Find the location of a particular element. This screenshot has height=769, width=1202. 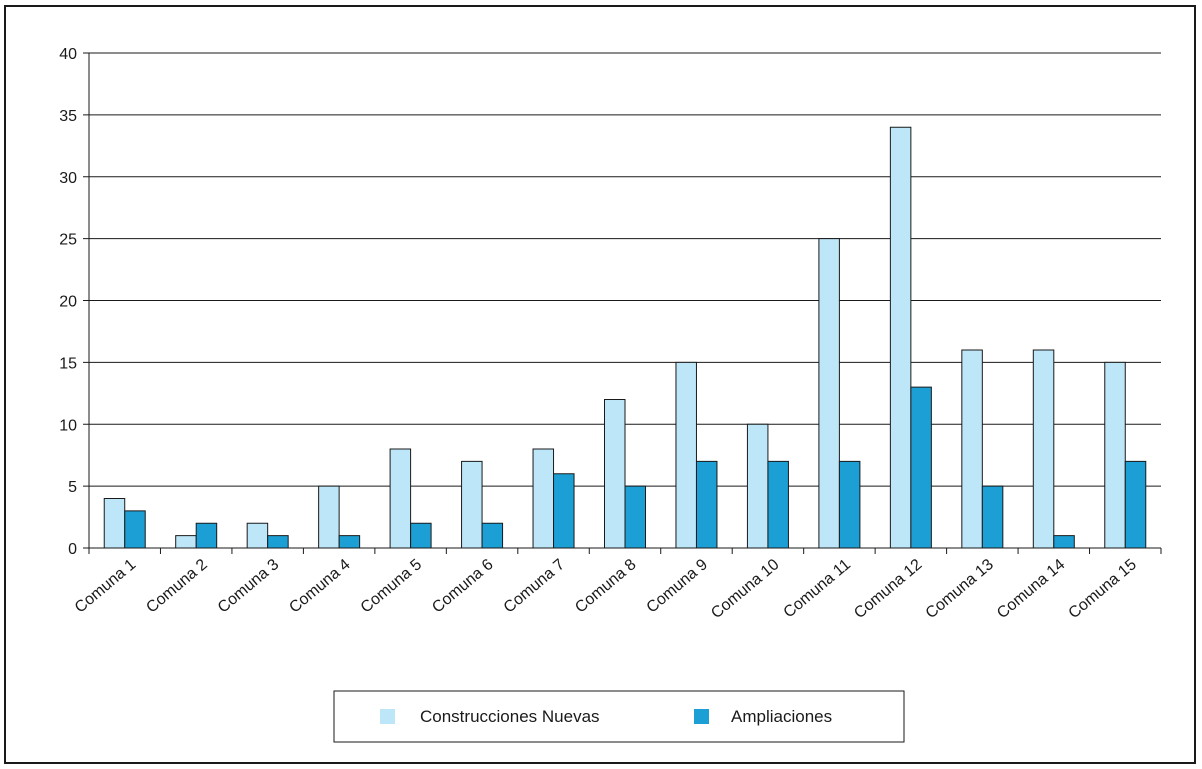

legend: Construcciones Nuevas Ampliaciones is located at coordinates (619, 716).